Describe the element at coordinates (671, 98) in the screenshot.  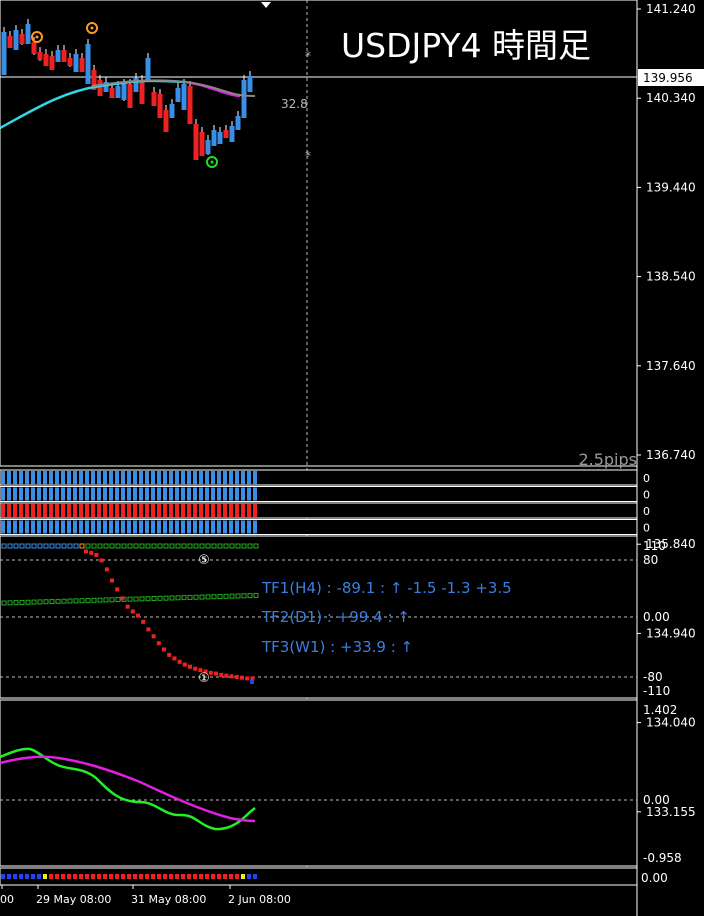
I see `price-tick-label: 140.340` at that location.